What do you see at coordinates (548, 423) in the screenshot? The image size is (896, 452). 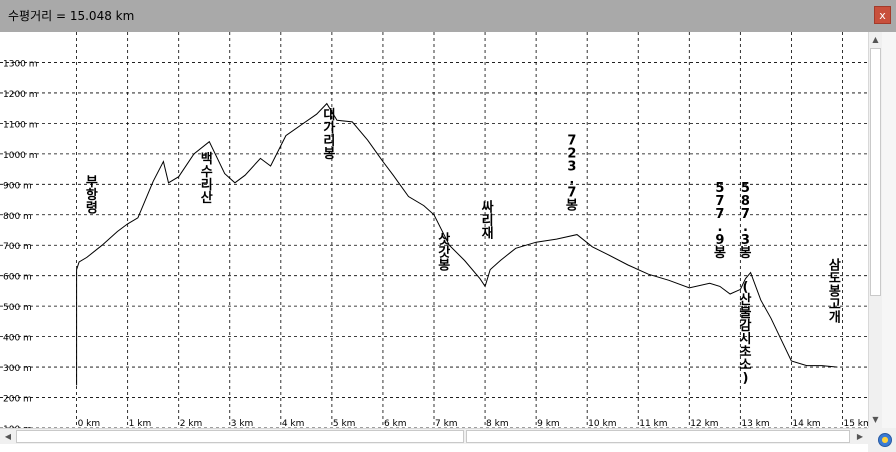 I see `x-tick-label: 9 km` at bounding box center [548, 423].